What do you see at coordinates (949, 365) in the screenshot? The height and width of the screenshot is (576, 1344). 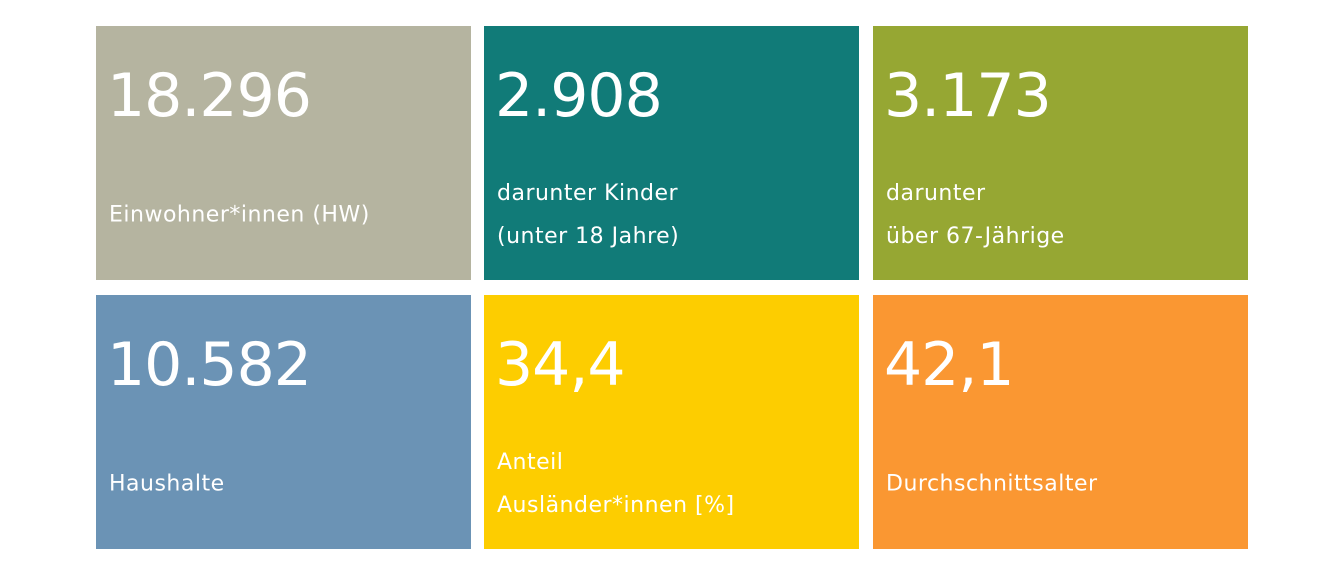 I see `stat-value: 42,1` at bounding box center [949, 365].